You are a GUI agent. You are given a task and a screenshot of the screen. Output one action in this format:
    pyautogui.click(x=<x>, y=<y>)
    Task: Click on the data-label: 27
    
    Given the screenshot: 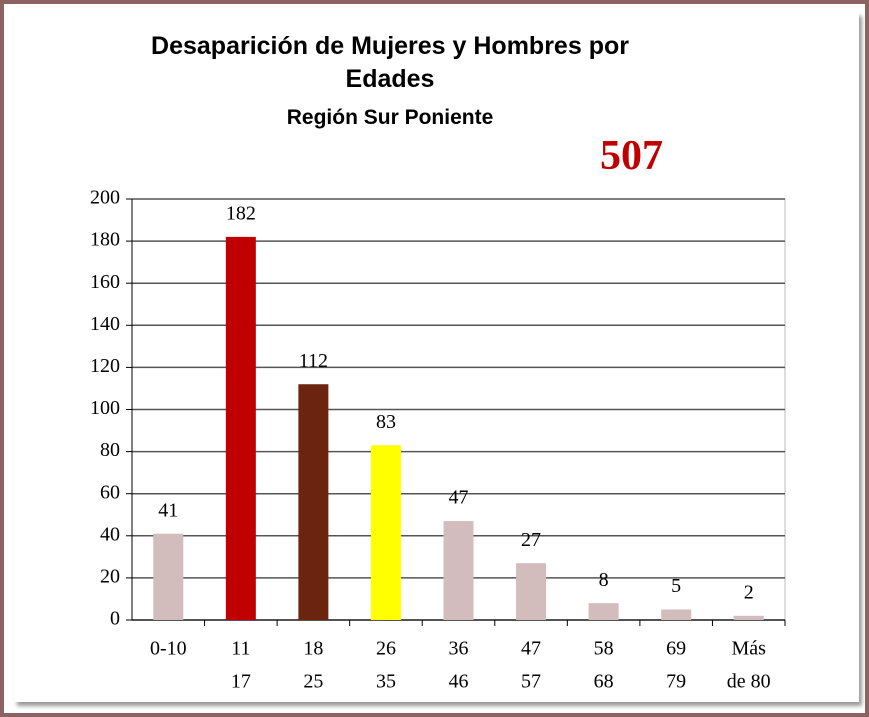 What is the action you would take?
    pyautogui.click(x=531, y=540)
    